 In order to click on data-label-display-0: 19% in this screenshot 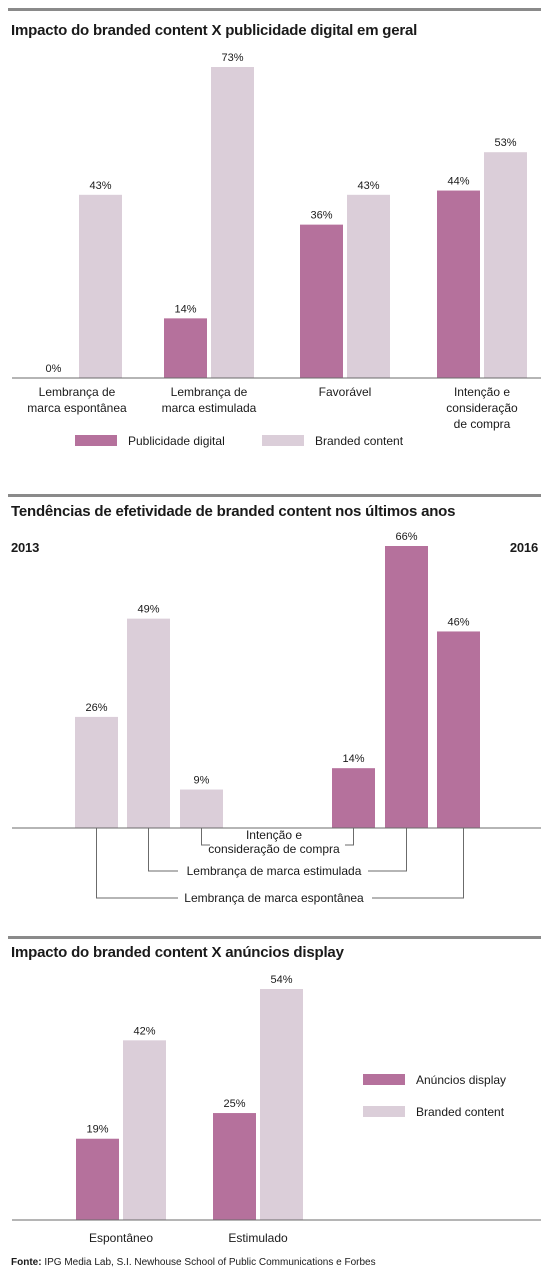, I will do `click(97, 1130)`.